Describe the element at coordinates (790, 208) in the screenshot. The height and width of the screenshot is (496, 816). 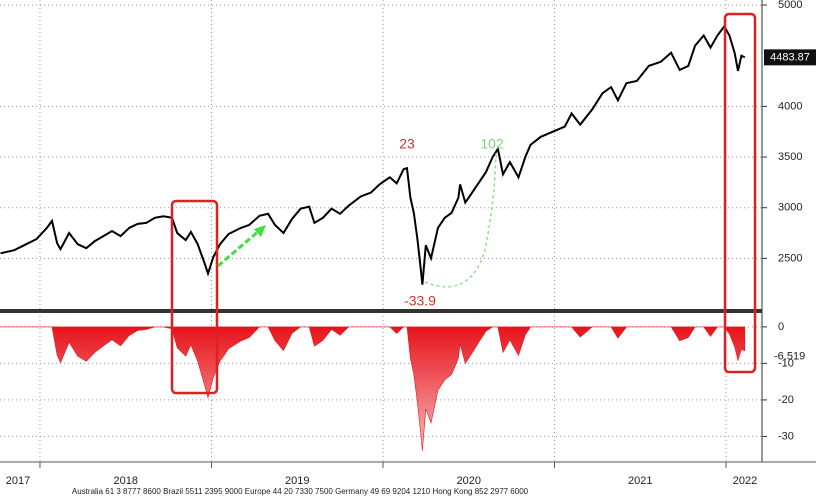
I see `y-tick-label: 3000` at that location.